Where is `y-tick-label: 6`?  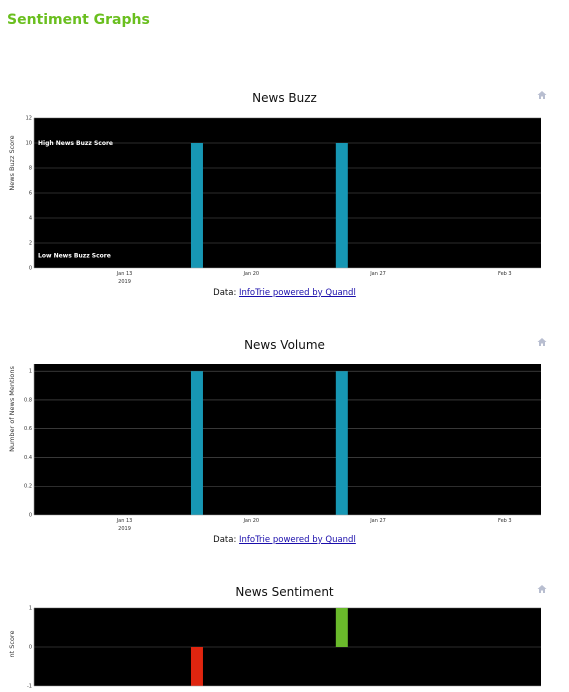
y-tick-label: 6 is located at coordinates (30, 194).